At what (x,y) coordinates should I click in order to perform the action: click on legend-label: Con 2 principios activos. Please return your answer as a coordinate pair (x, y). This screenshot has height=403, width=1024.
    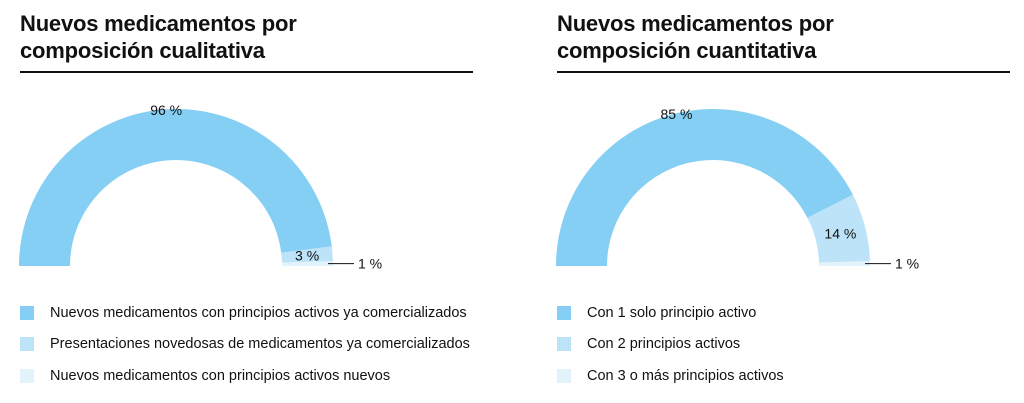
    Looking at the image, I should click on (664, 344).